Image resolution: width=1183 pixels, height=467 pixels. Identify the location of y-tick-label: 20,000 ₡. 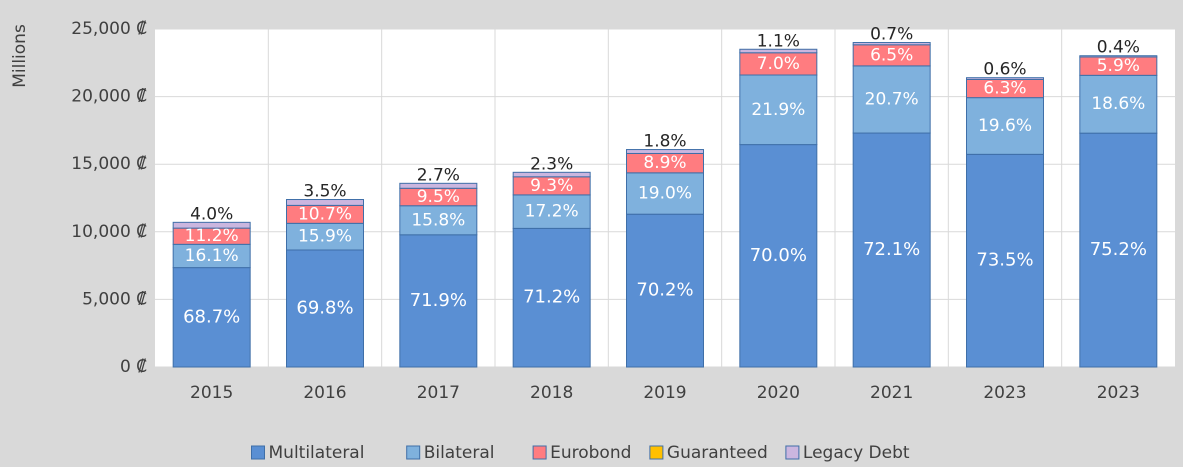
(109, 97).